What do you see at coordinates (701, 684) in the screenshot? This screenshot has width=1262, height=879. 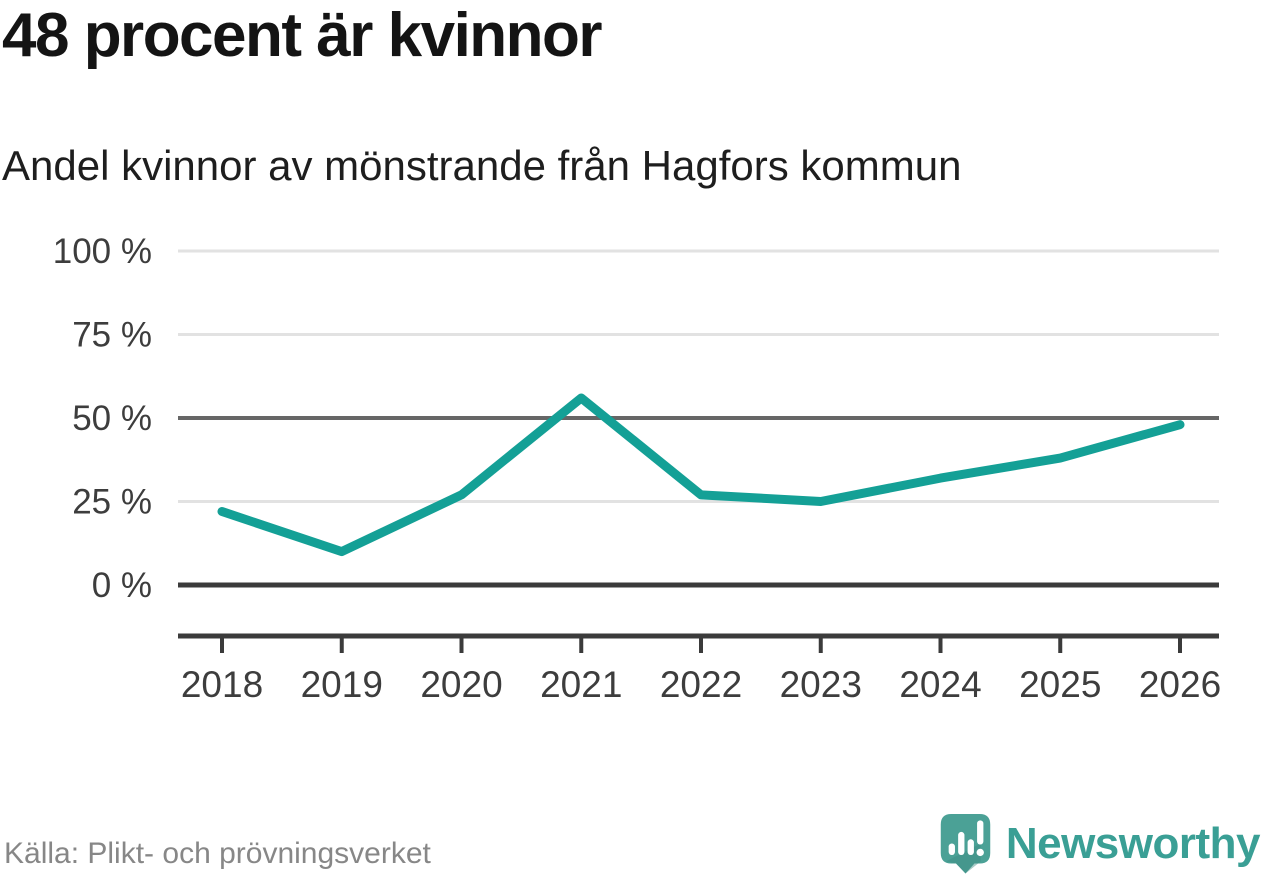 I see `x-axis-label-2022: 2022` at bounding box center [701, 684].